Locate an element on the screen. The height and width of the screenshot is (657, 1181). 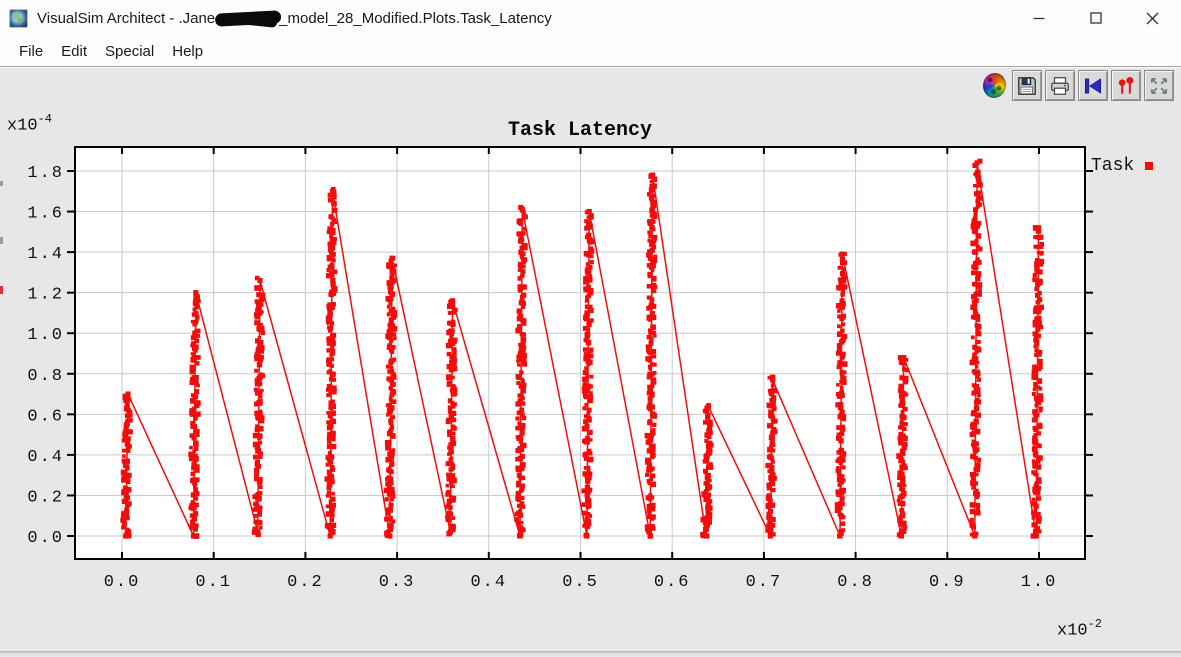
x-axis-multiplier: x10-2 is located at coordinates (1080, 629).